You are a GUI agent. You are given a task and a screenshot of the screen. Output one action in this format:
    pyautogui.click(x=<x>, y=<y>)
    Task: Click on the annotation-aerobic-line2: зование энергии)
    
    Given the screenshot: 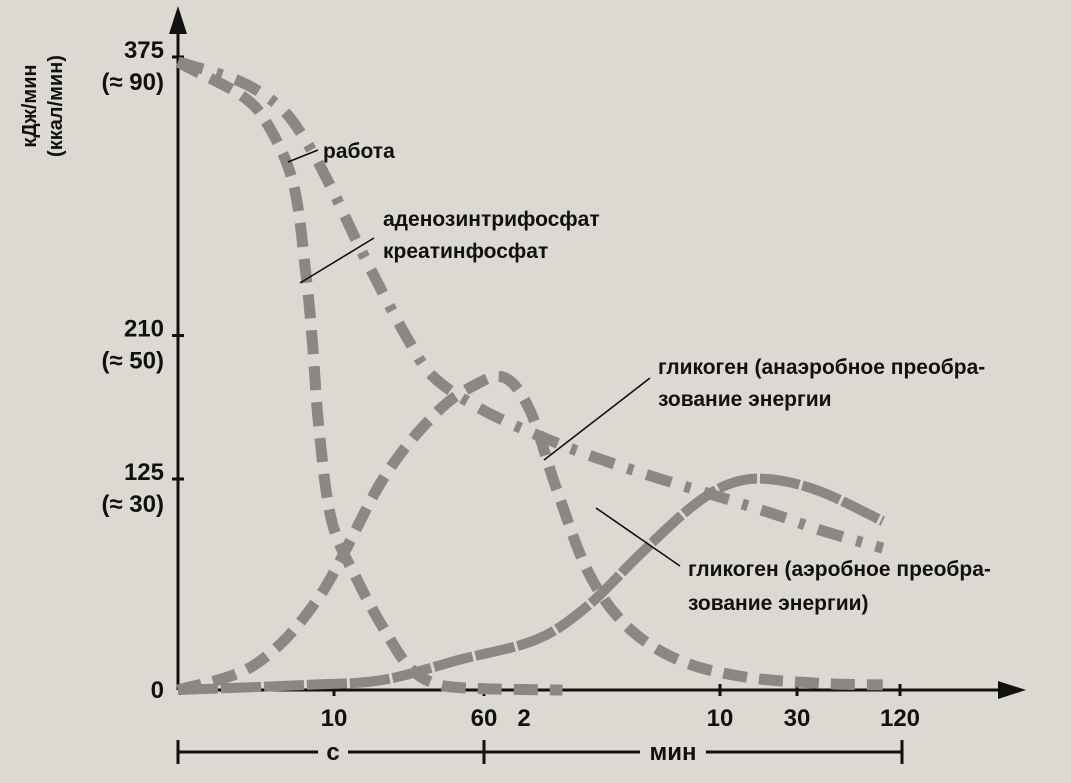 What is the action you would take?
    pyautogui.click(x=778, y=603)
    